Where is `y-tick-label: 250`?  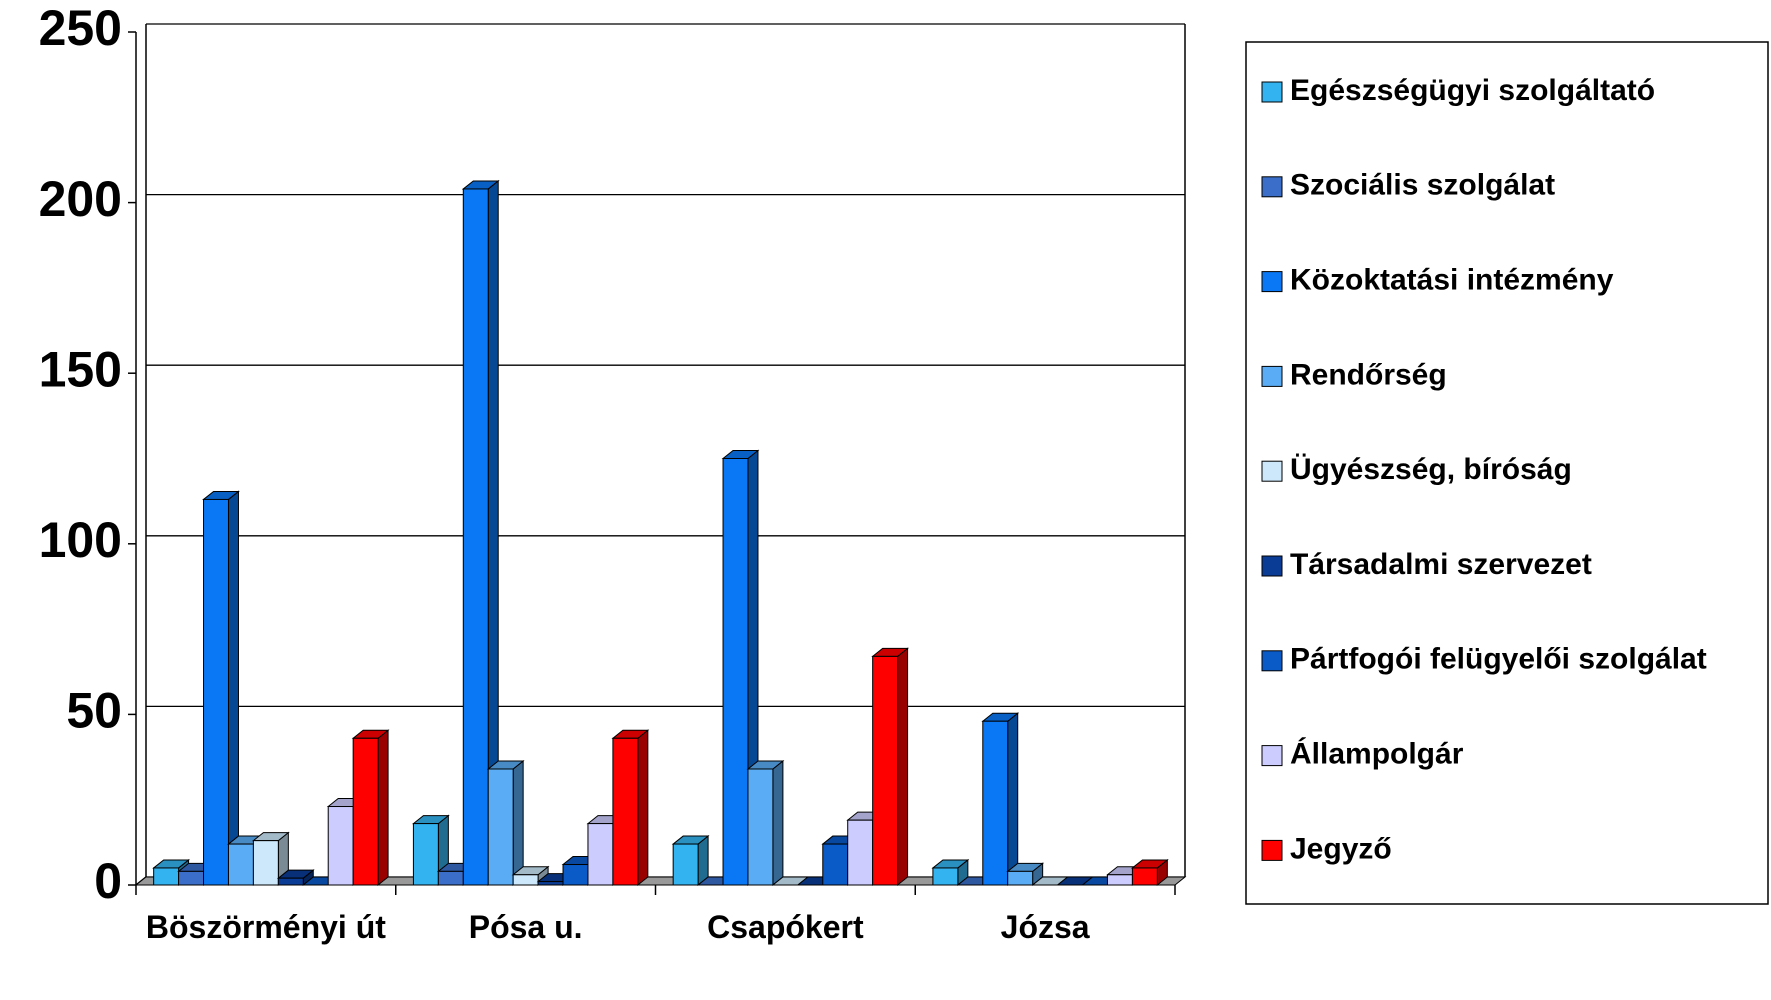 y-tick-label: 250 is located at coordinates (80, 28).